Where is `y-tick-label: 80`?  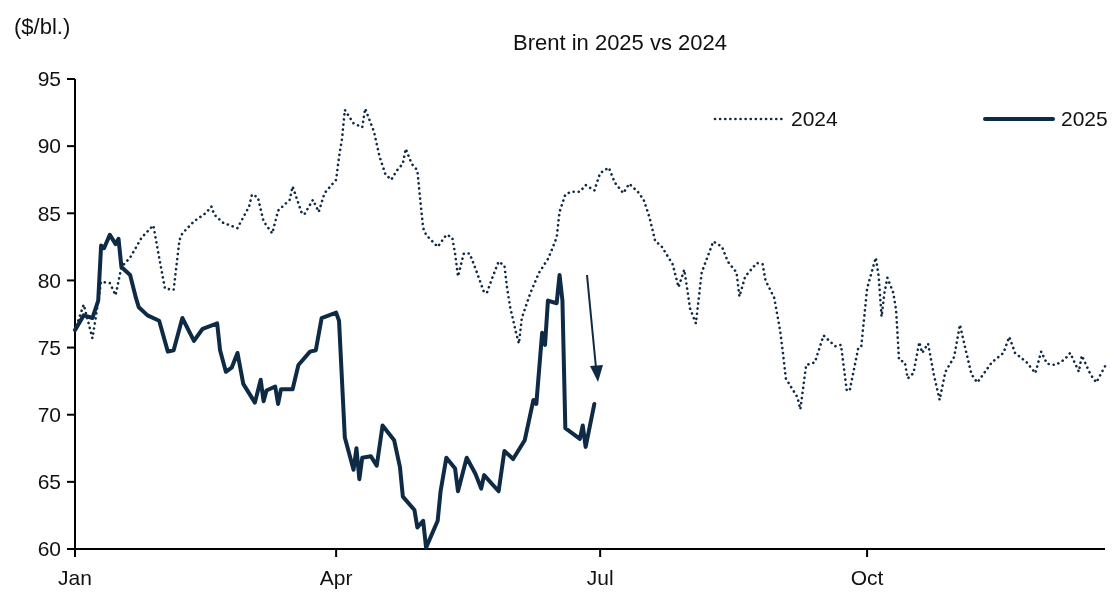
y-tick-label: 80 is located at coordinates (49, 280).